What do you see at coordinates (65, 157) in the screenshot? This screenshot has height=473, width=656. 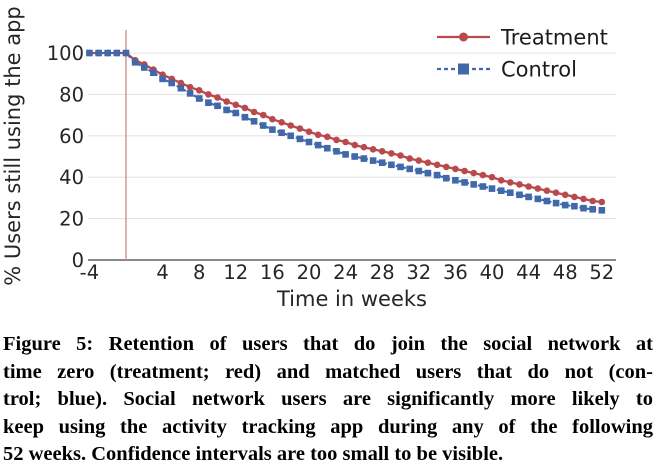 I see `y-tick-labels: 0 20 40 60 80 100` at bounding box center [65, 157].